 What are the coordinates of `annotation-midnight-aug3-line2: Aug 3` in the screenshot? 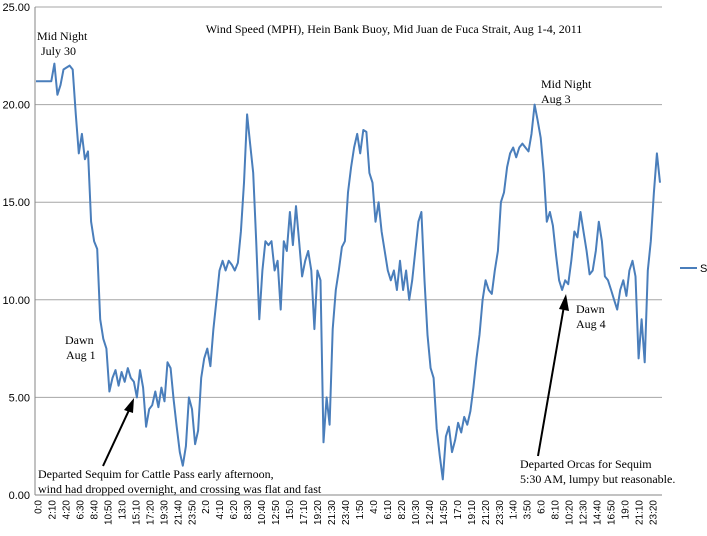 It's located at (556, 99).